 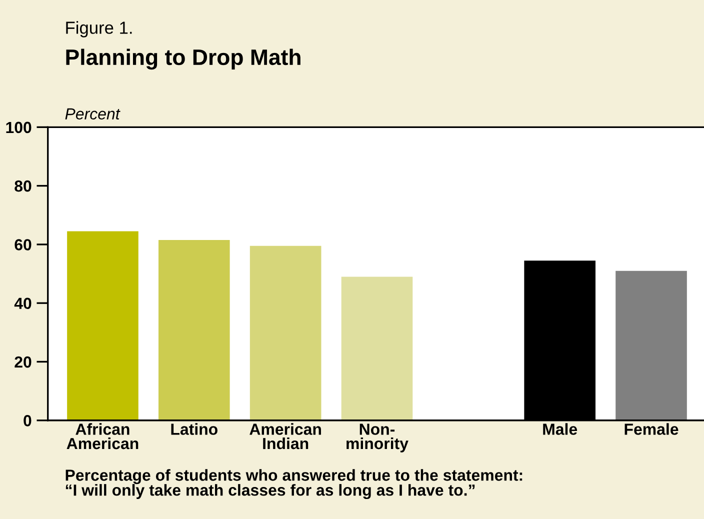 What do you see at coordinates (377, 438) in the screenshot?
I see `x-tick-label: Non- minority` at bounding box center [377, 438].